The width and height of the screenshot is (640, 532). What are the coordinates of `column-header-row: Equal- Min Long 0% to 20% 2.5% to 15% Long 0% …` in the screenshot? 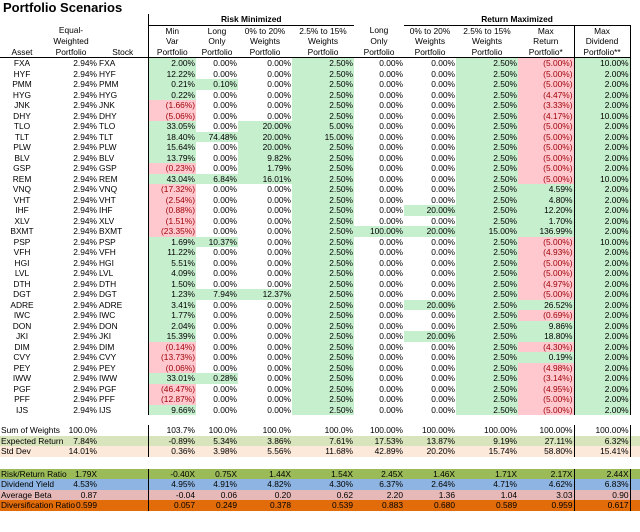 It's located at (320, 30).